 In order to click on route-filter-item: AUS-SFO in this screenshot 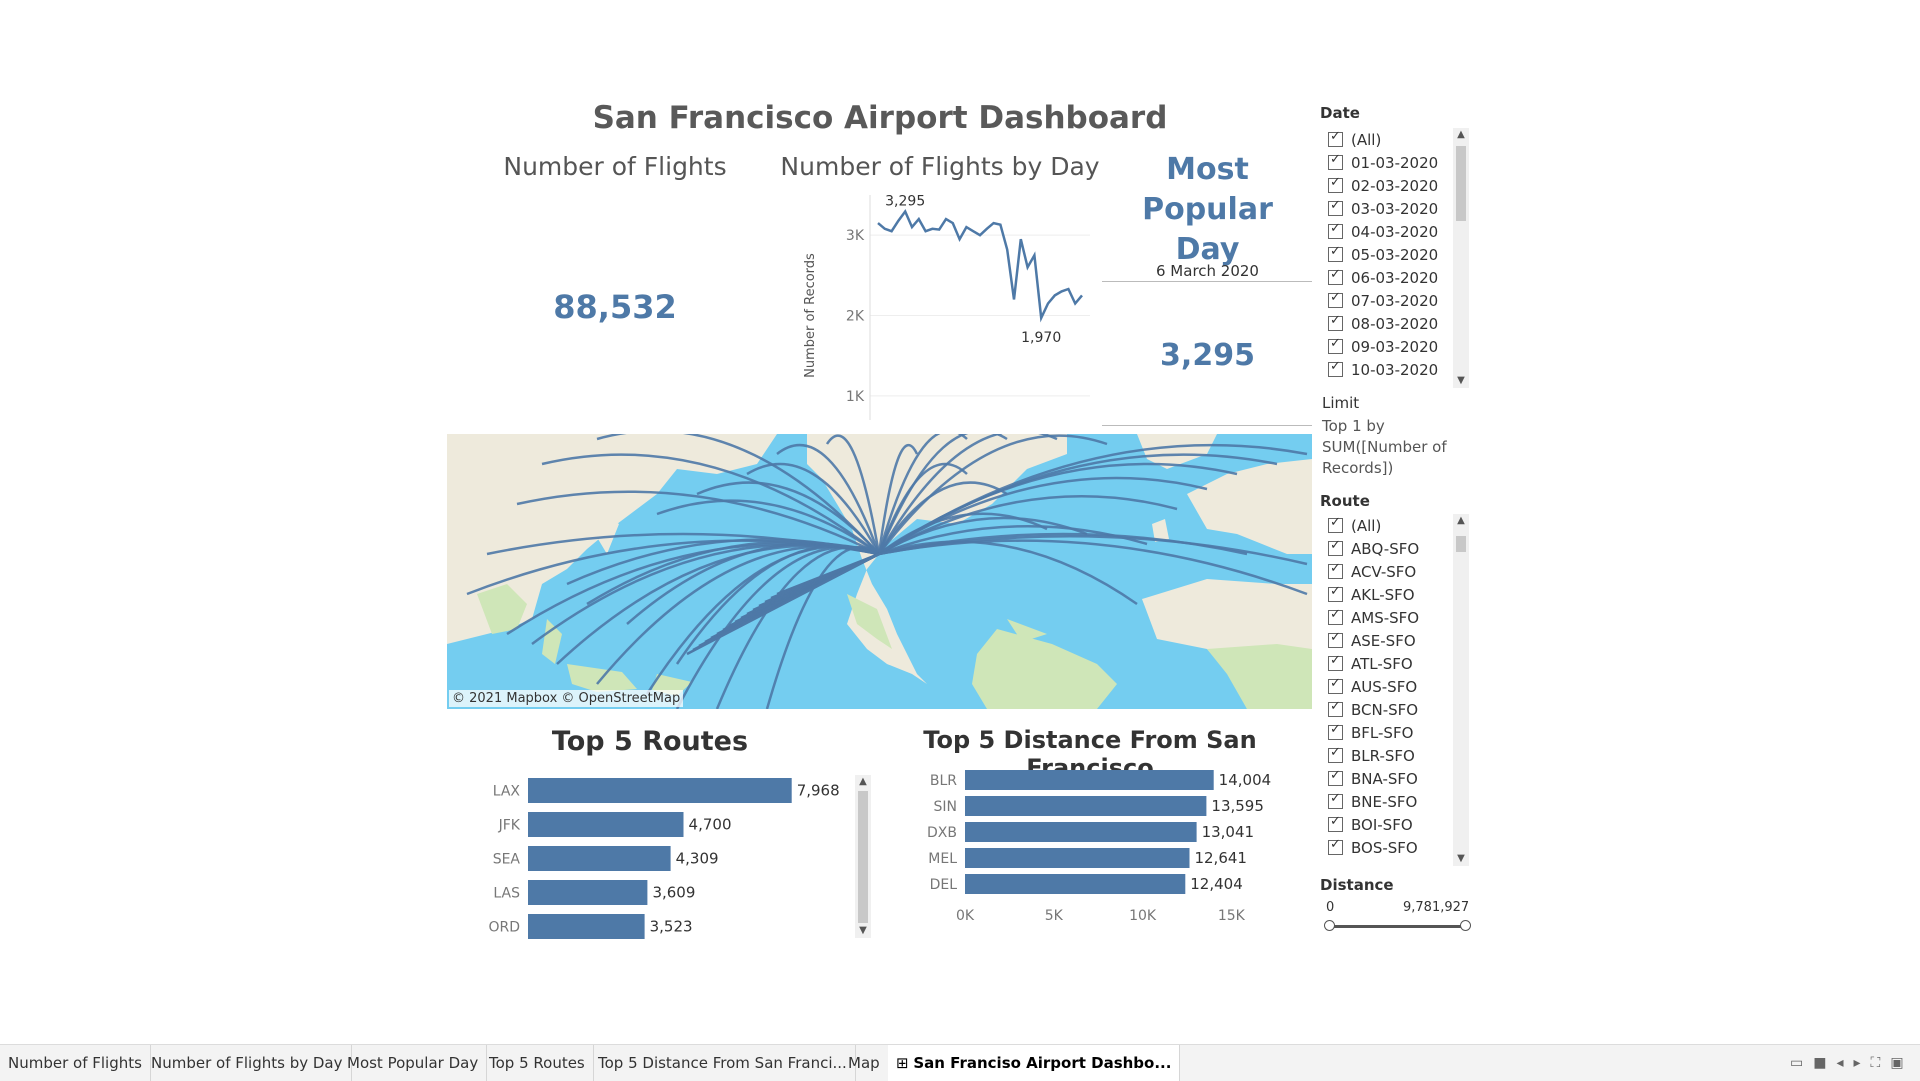, I will do `click(1388, 686)`.